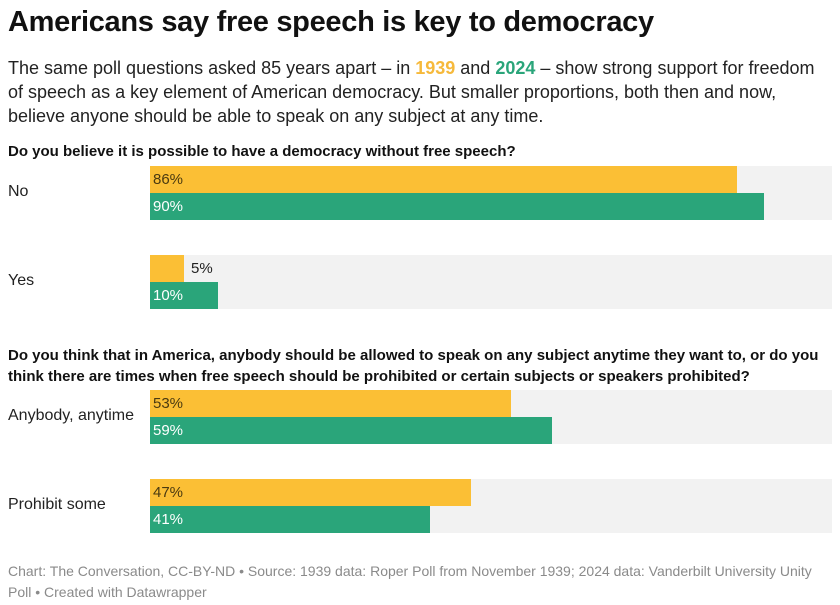 Image resolution: width=840 pixels, height=605 pixels. I want to click on value-label-2024: 41%, so click(168, 519).